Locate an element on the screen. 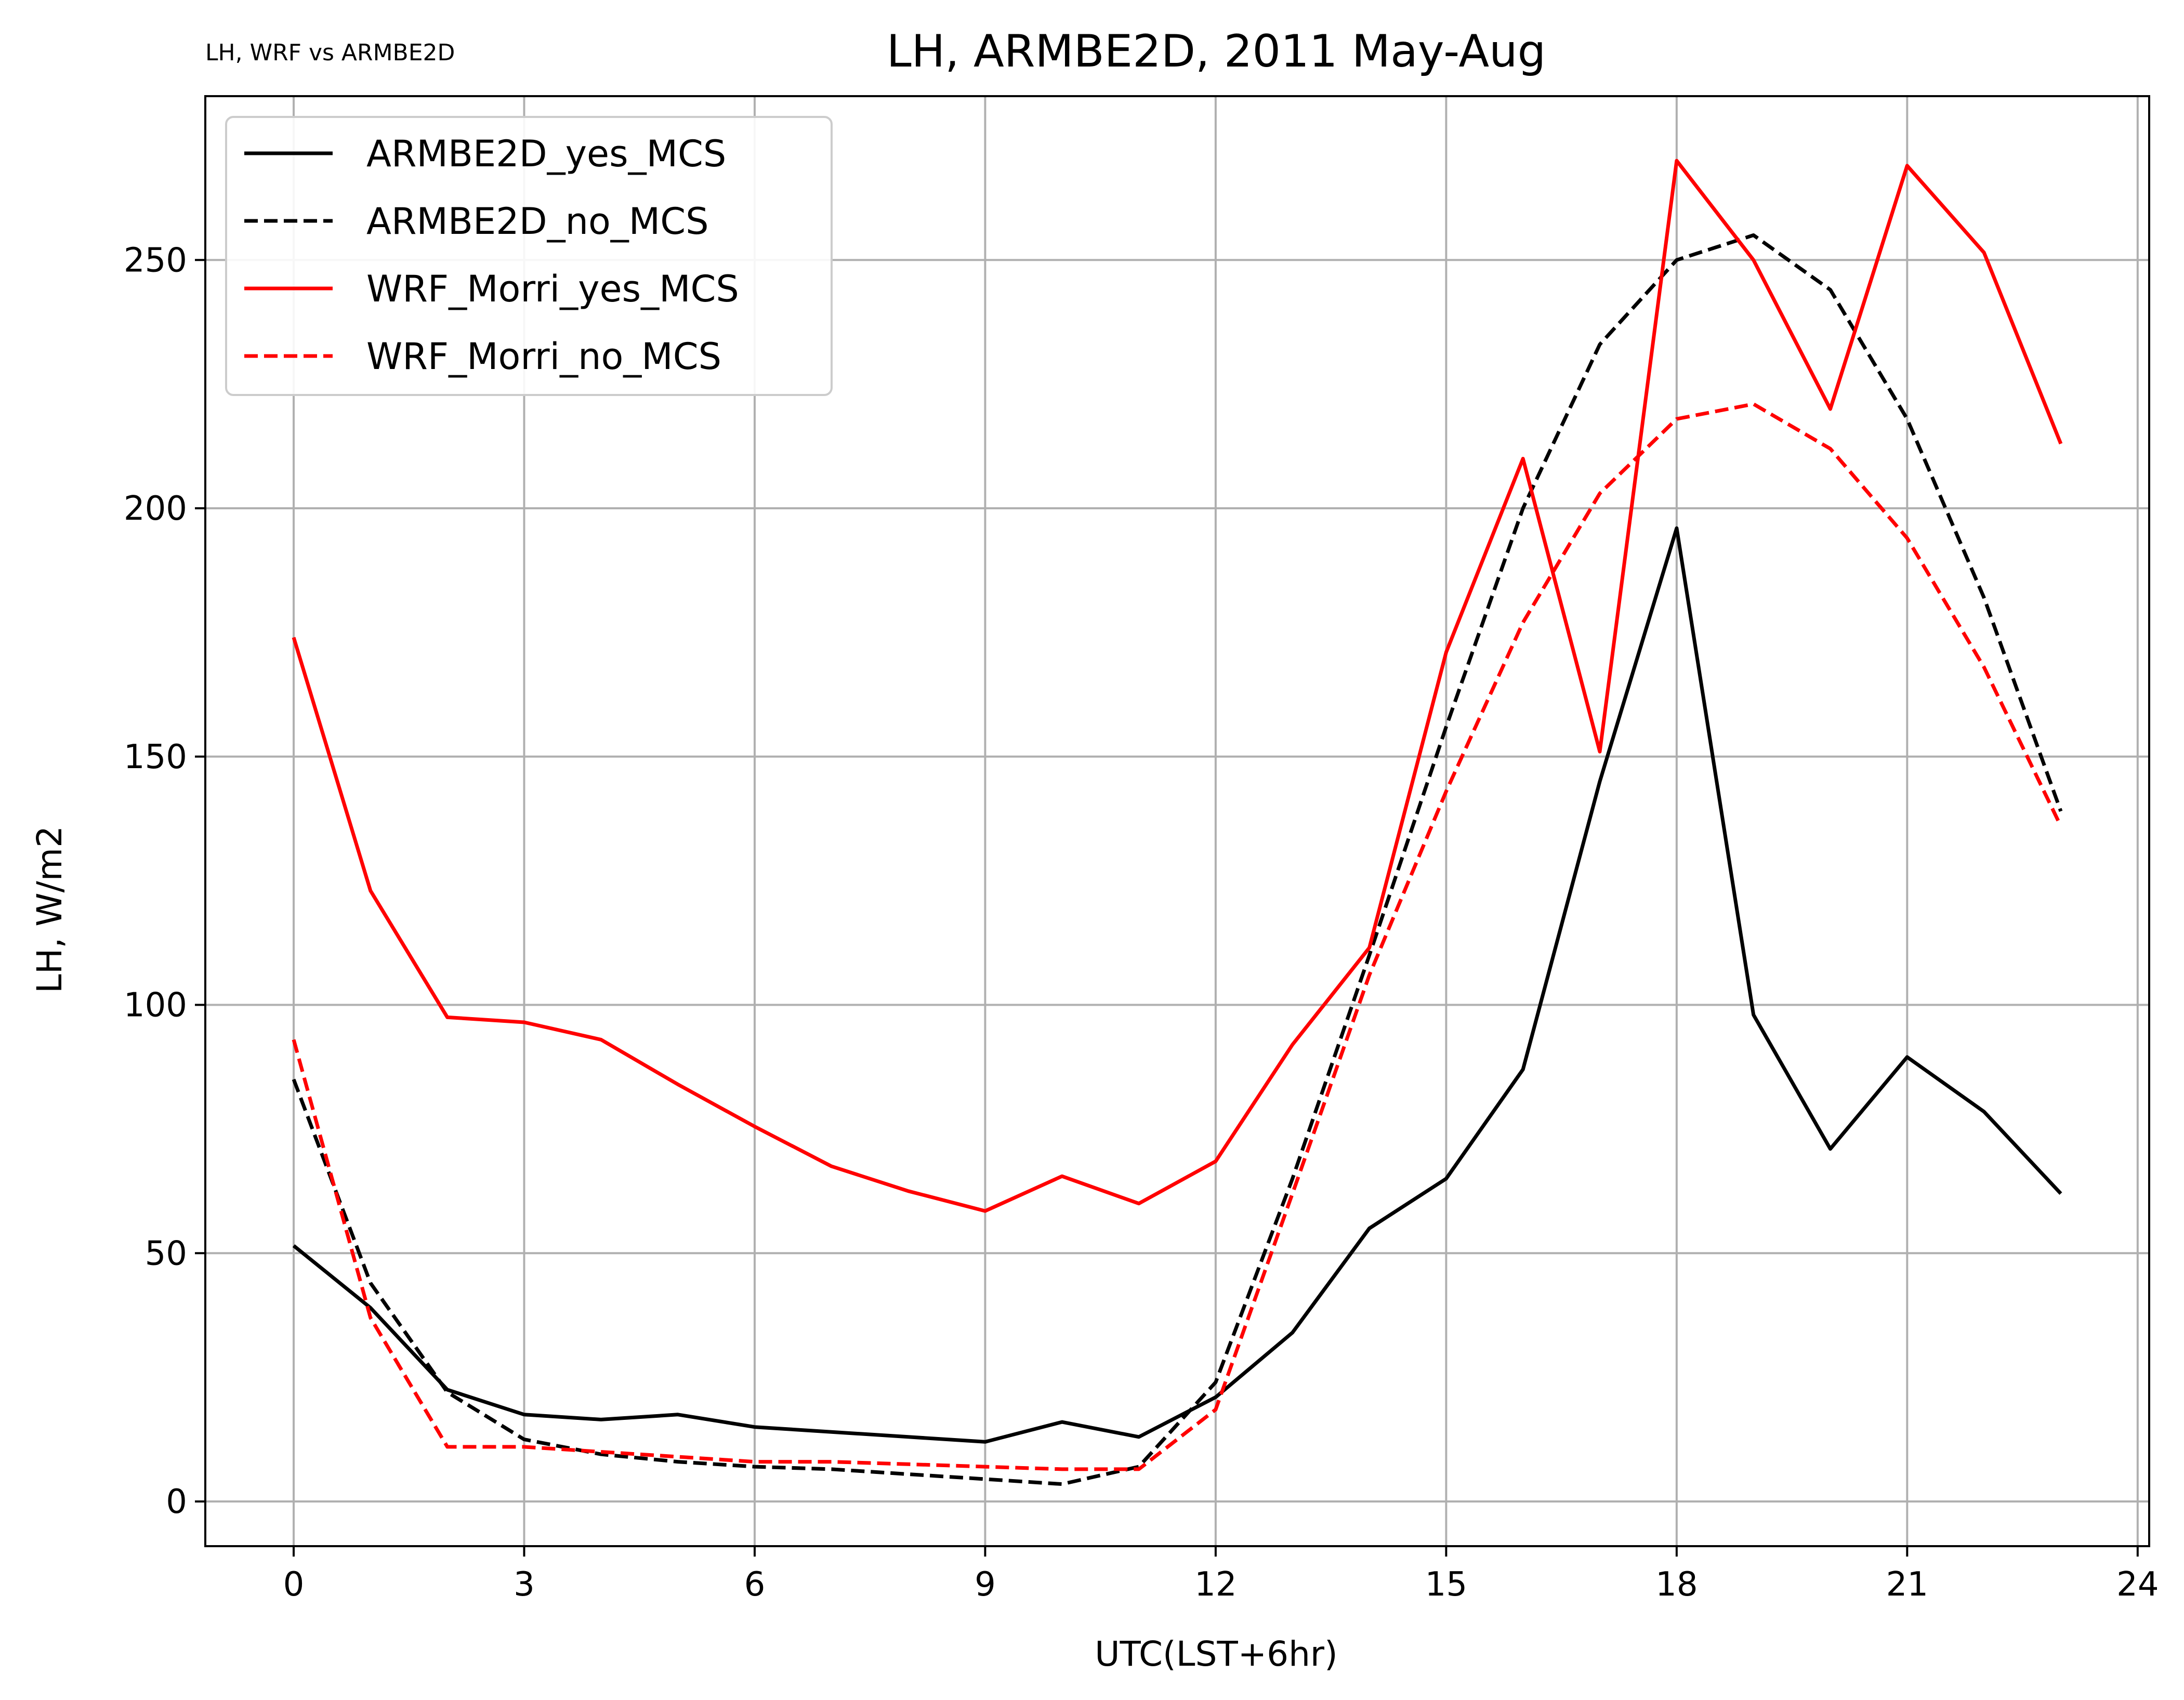 This screenshot has height=1700, width=2184. chart-subtitle: LH, WRF vs ARMBE2D is located at coordinates (330, 52).